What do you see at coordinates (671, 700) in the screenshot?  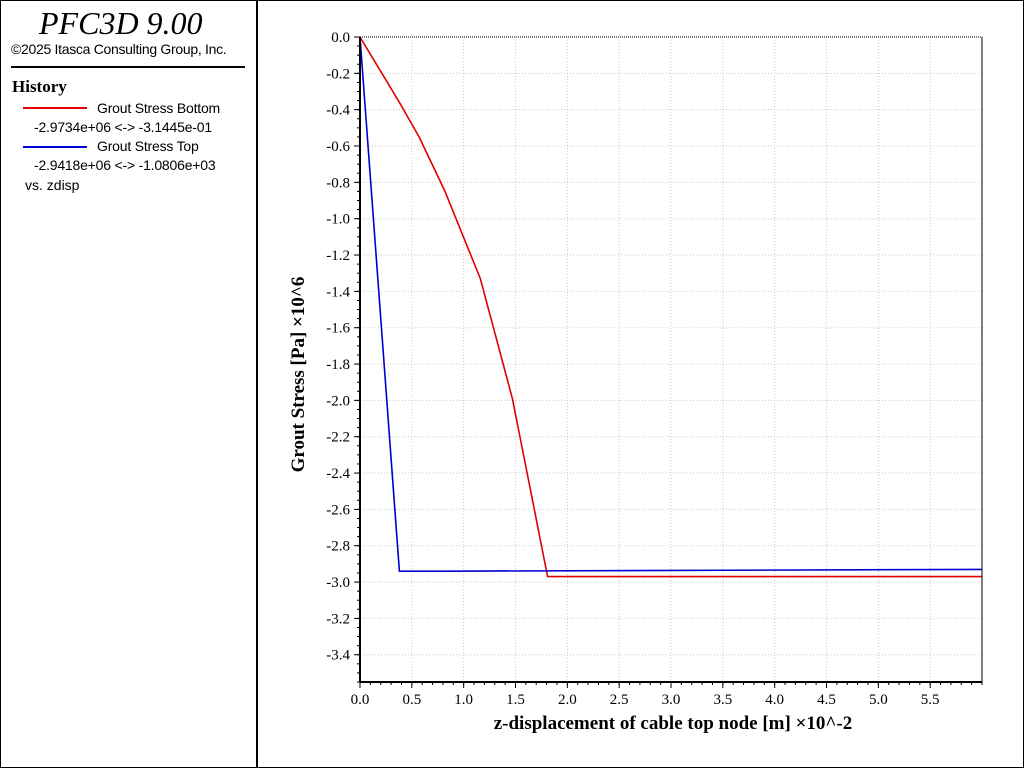 I see `x-tick-label: 3.0` at bounding box center [671, 700].